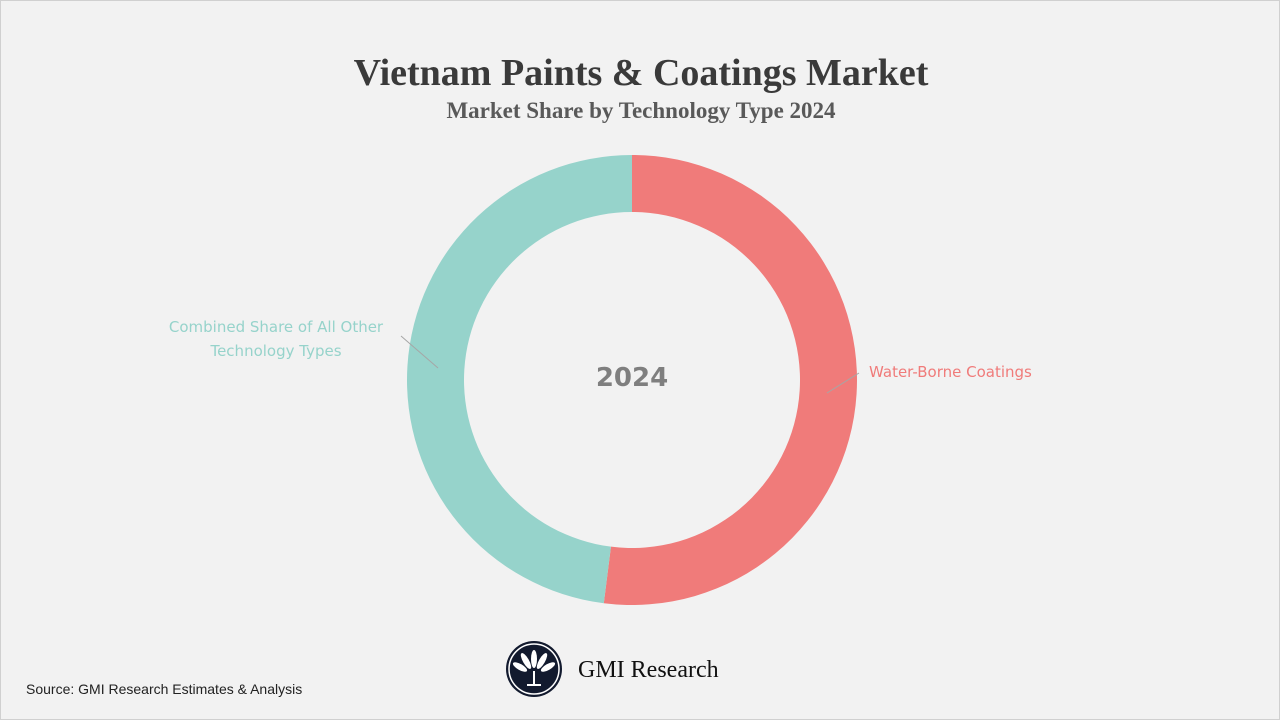 Image resolution: width=1280 pixels, height=720 pixels. Describe the element at coordinates (950, 372) in the screenshot. I see `slice-label-water-borne: Water-Borne Coatings` at that location.